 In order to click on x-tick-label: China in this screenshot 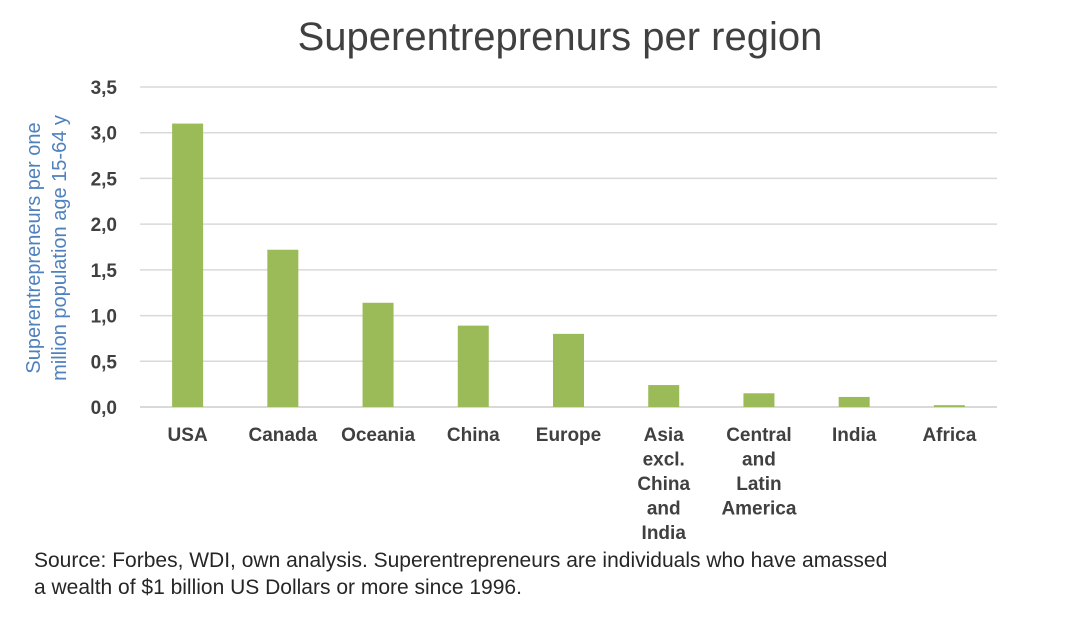, I will do `click(473, 435)`.